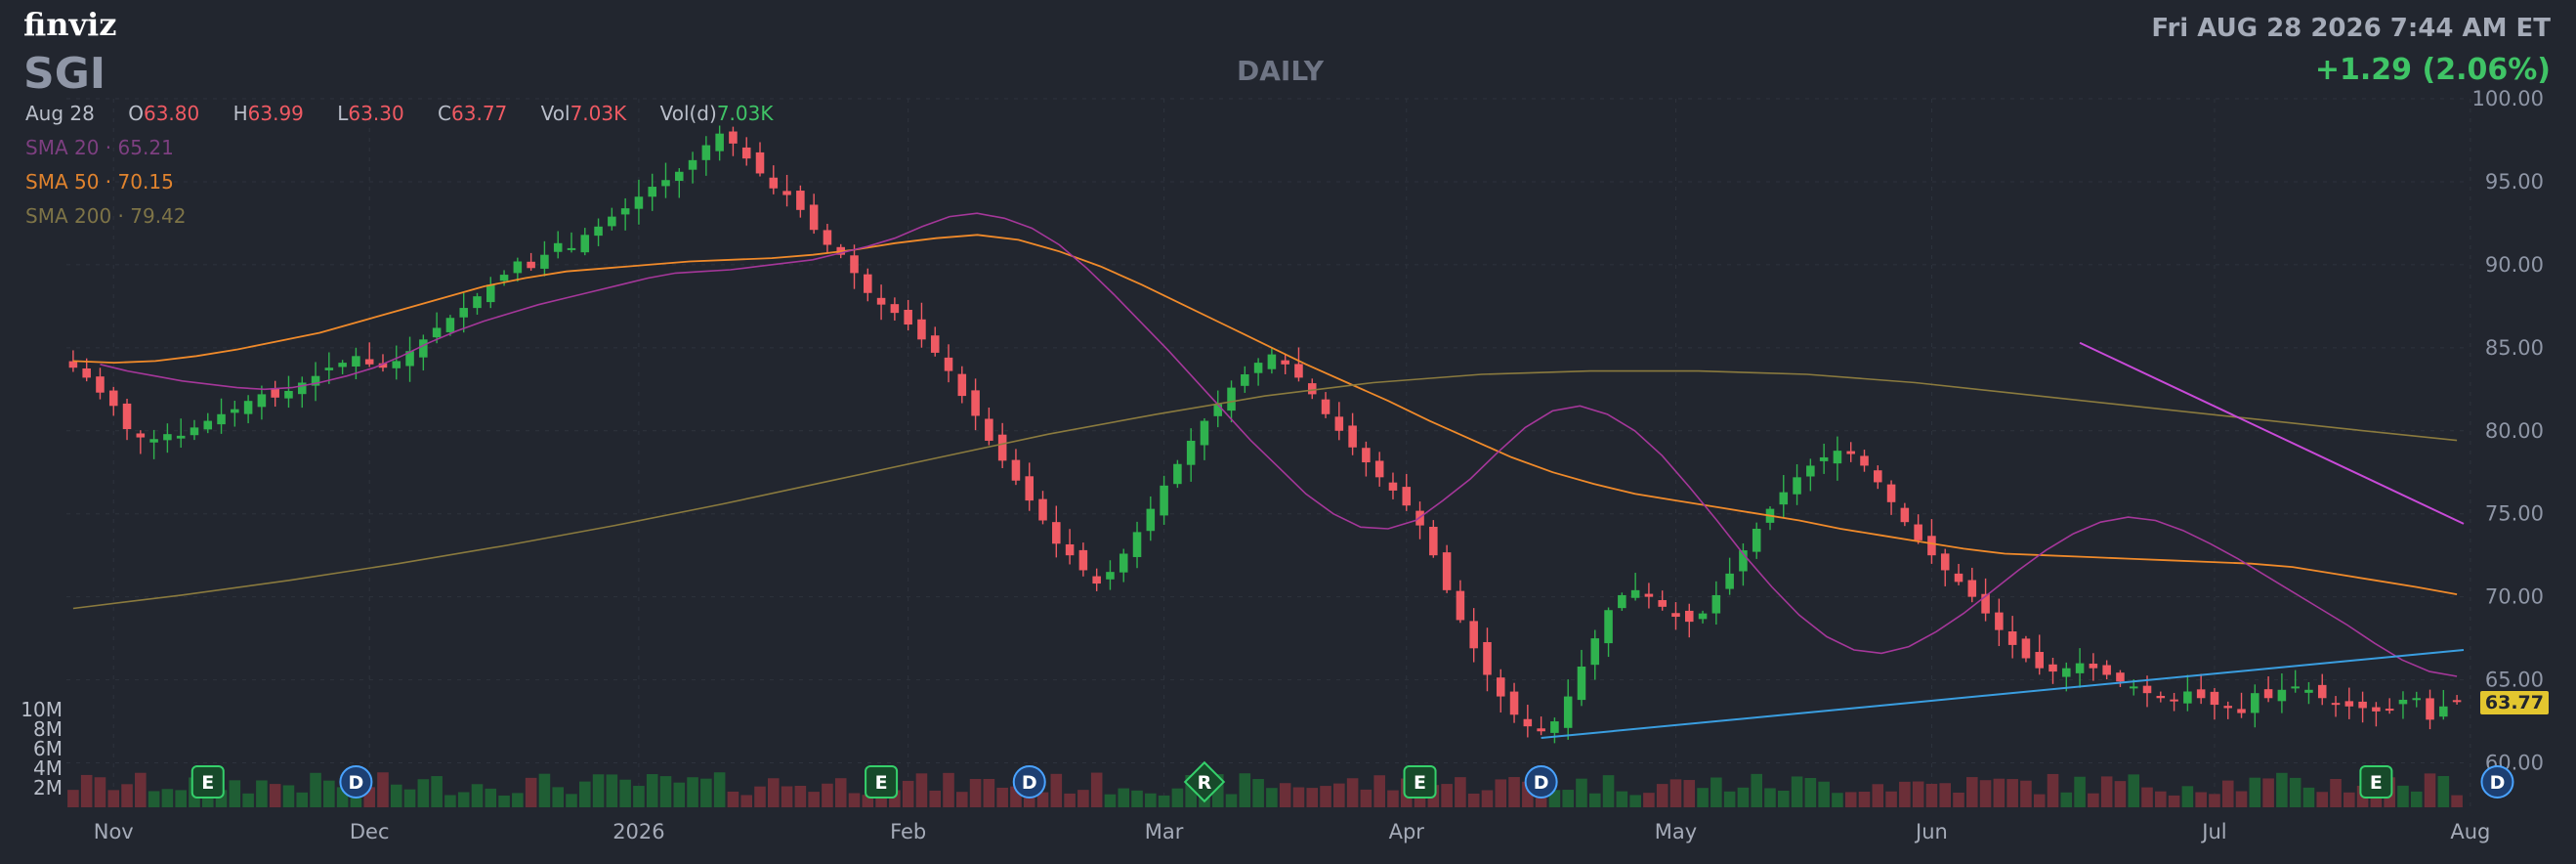 The height and width of the screenshot is (864, 2576). What do you see at coordinates (1420, 783) in the screenshot?
I see `event-marker-label: E` at bounding box center [1420, 783].